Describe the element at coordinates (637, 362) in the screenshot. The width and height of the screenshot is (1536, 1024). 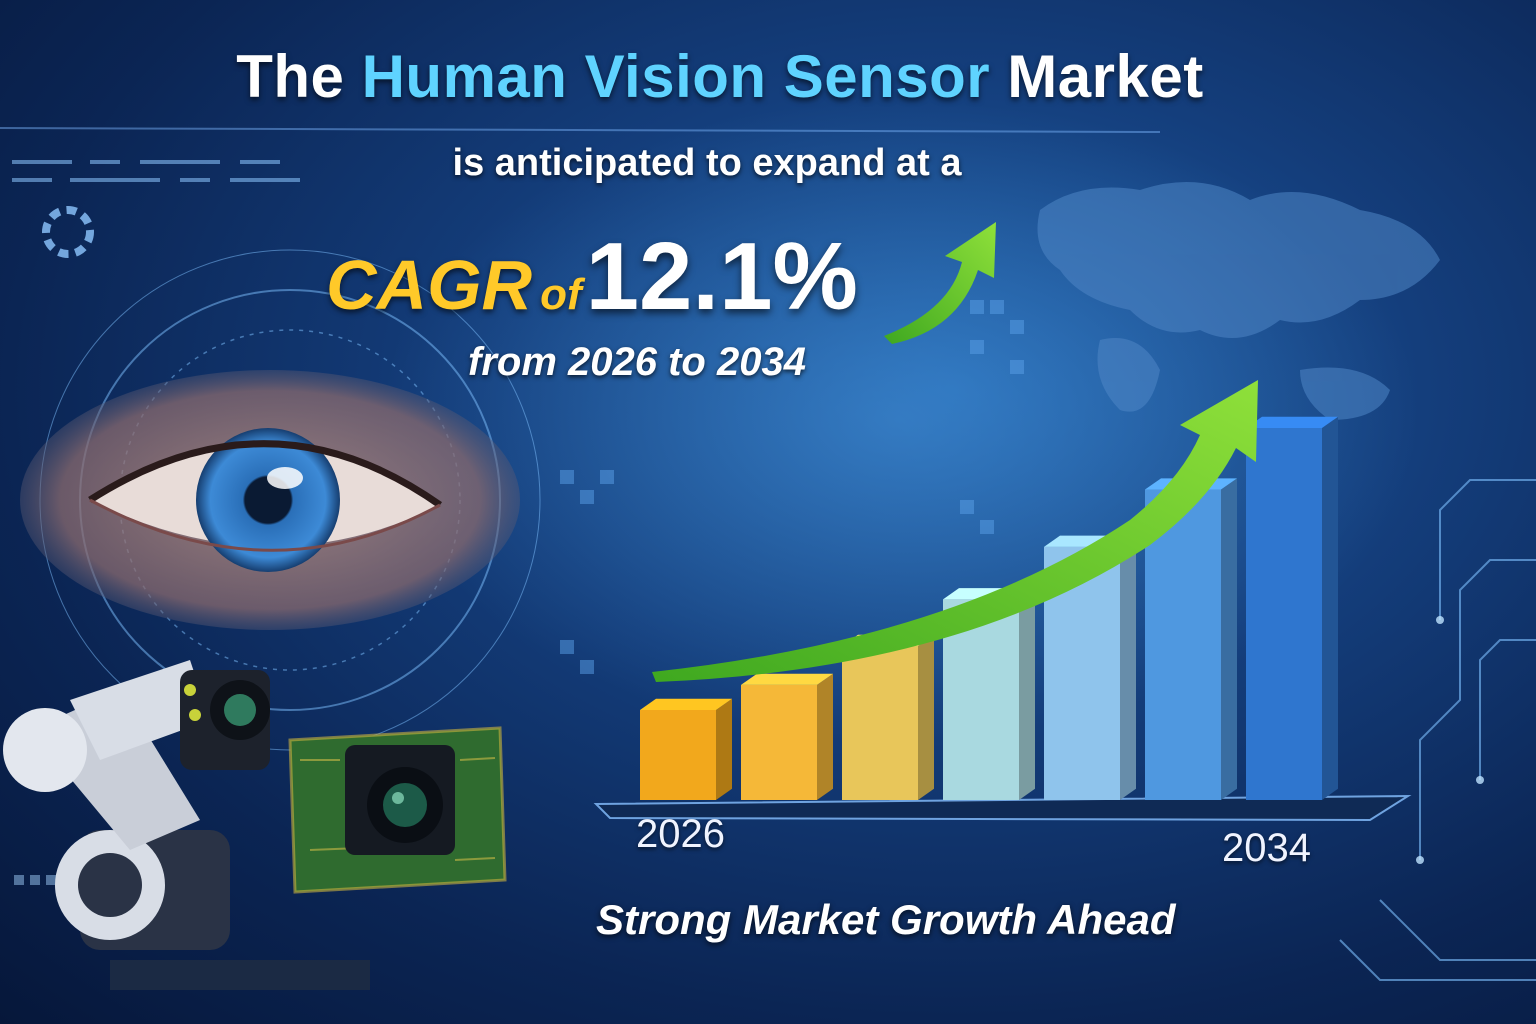
I see `forecast-period: from 2026 to 2034` at that location.